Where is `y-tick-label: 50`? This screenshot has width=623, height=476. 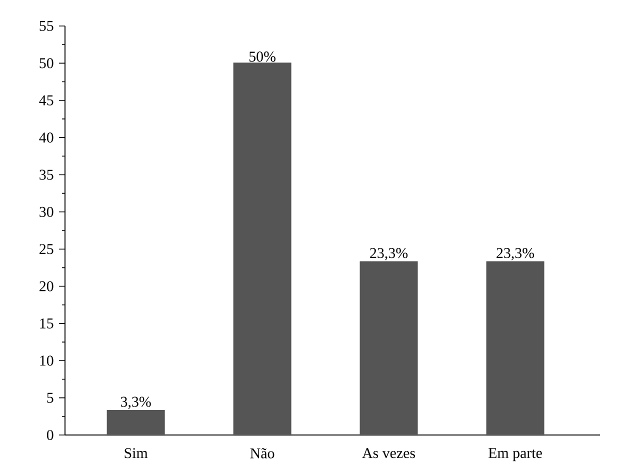
y-tick-label: 50 is located at coordinates (47, 63).